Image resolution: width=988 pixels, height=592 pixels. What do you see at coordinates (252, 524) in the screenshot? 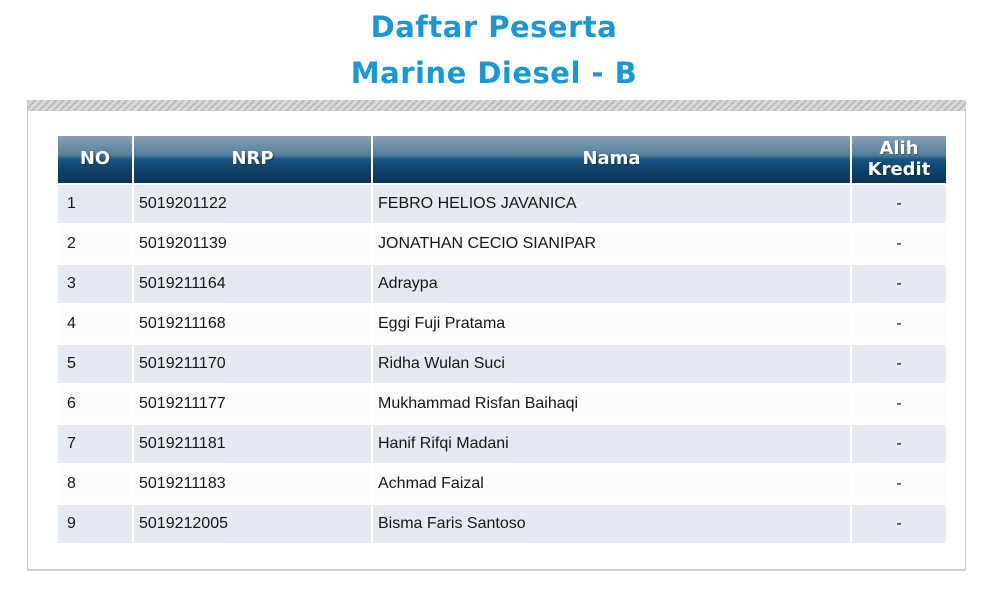
I see `cell-nrp: 5019212005` at bounding box center [252, 524].